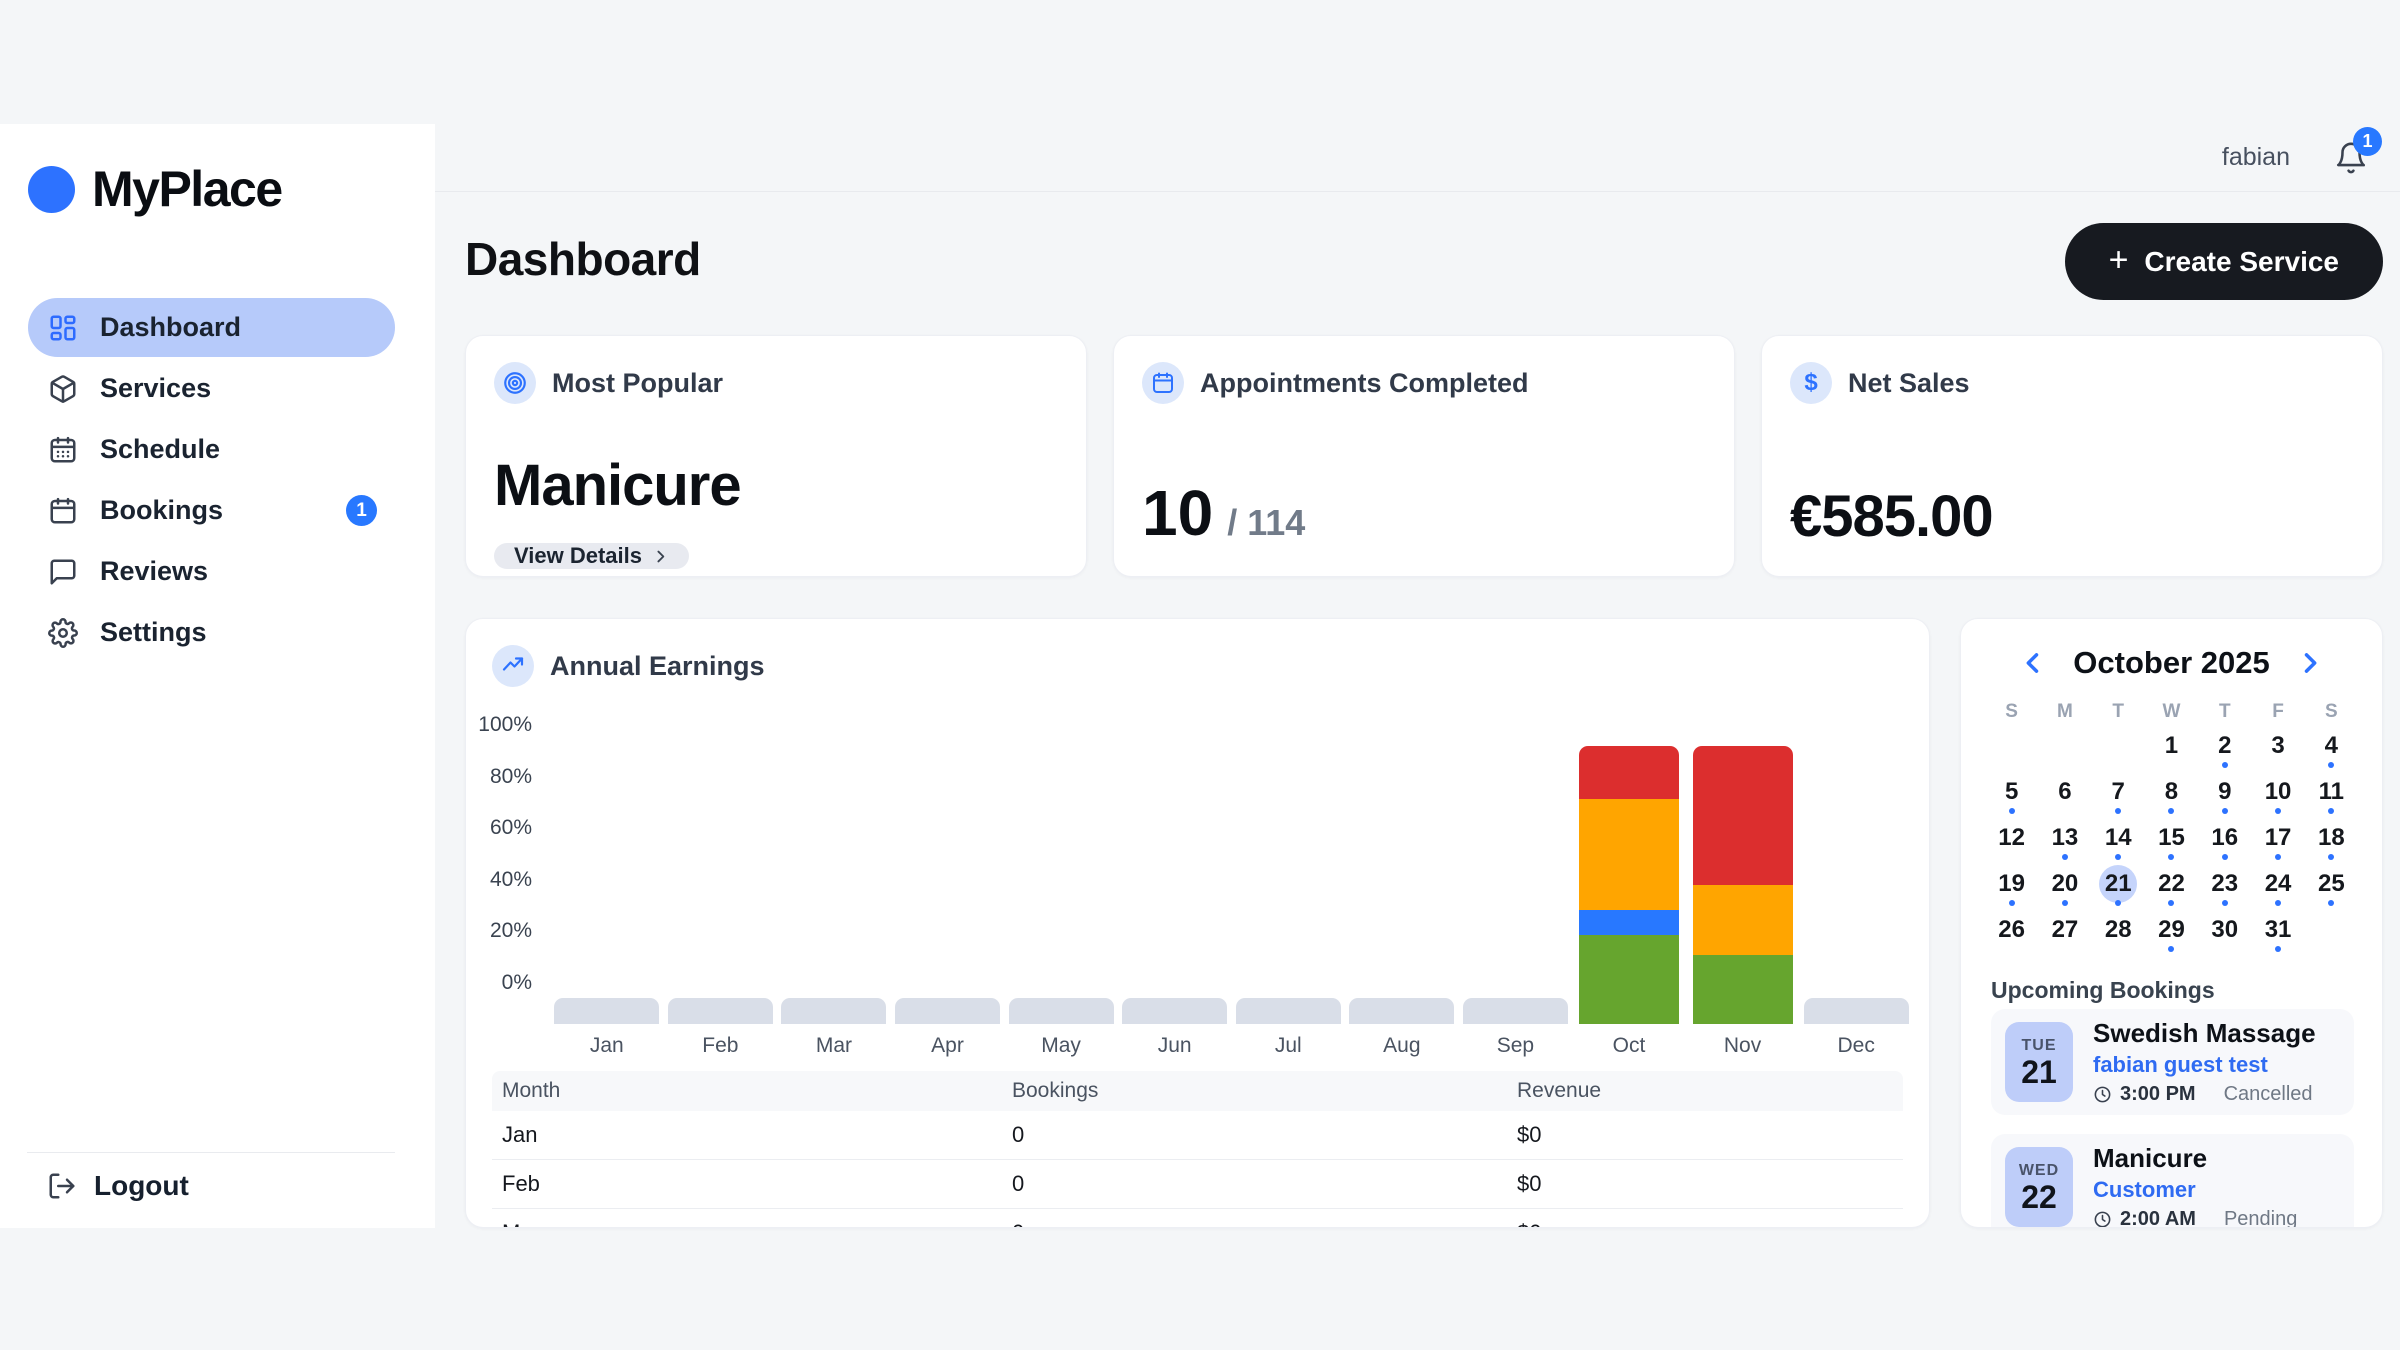 This screenshot has height=1350, width=2400. I want to click on chat-icon, so click(63, 572).